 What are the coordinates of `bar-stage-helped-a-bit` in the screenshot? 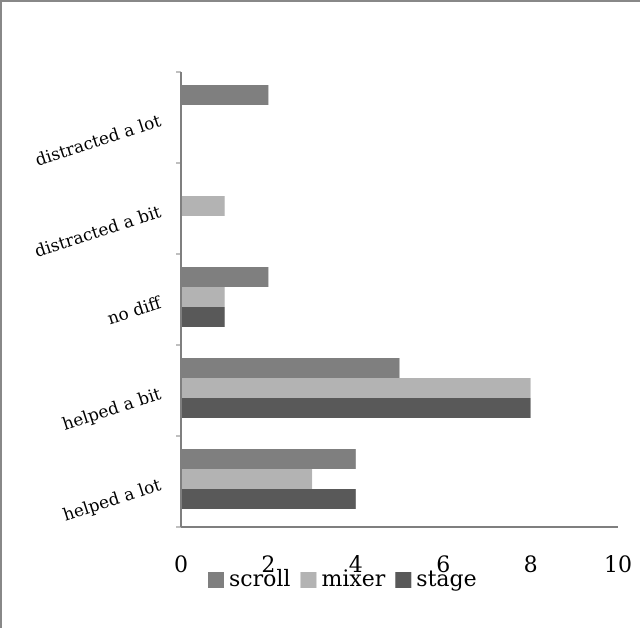 It's located at (356, 408).